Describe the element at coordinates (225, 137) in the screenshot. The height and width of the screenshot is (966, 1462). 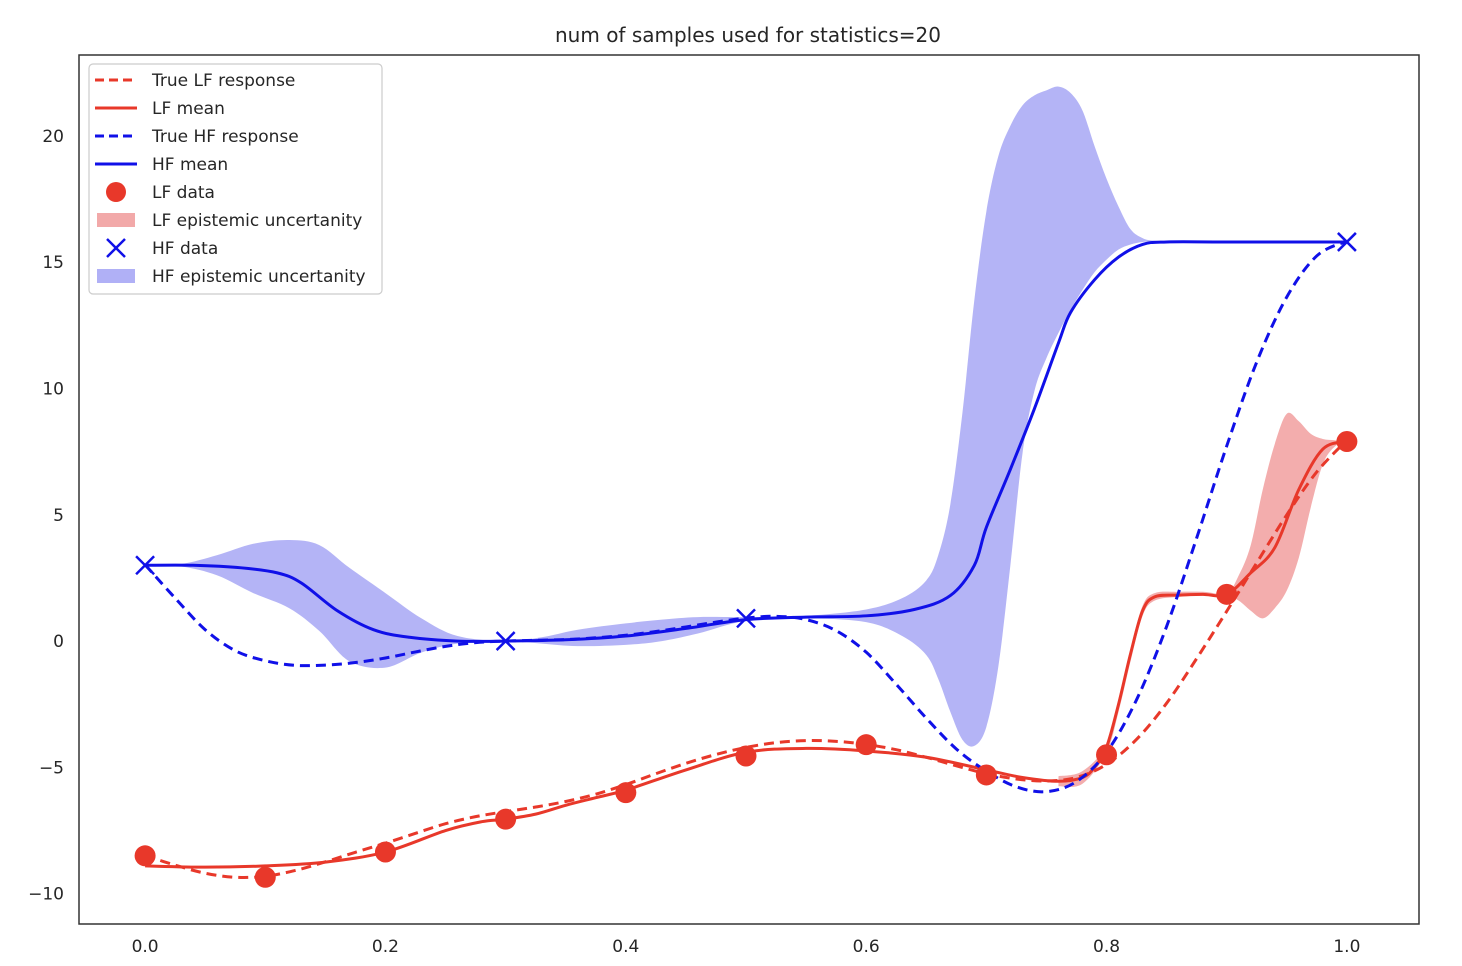
I see `legend-label: True HF response` at that location.